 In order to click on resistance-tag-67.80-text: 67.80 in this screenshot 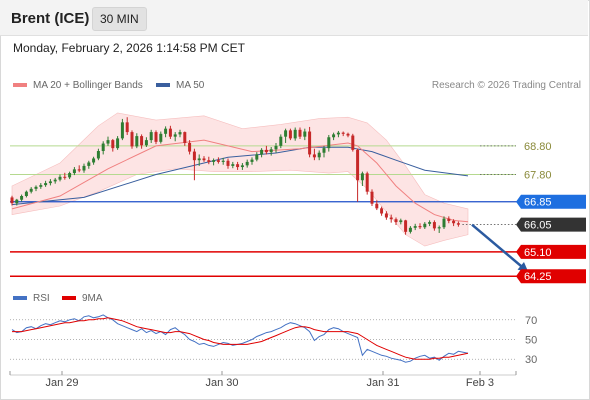, I will do `click(538, 176)`.